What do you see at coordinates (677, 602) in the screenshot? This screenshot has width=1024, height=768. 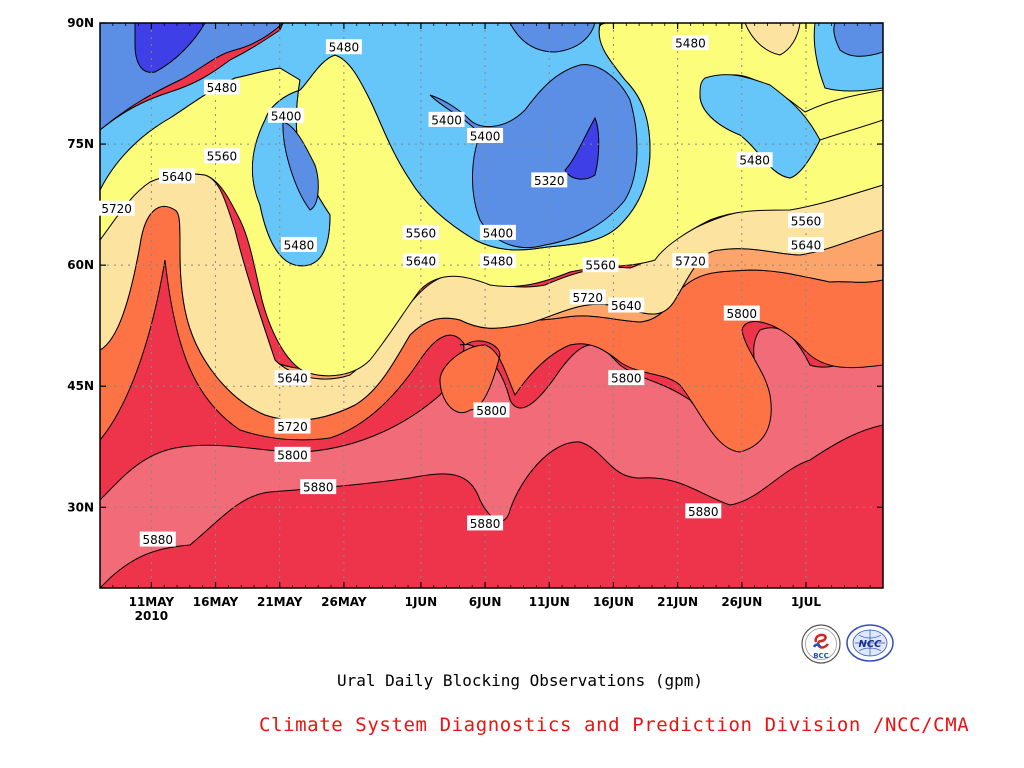 I see `x-tick-label: 21JUN` at bounding box center [677, 602].